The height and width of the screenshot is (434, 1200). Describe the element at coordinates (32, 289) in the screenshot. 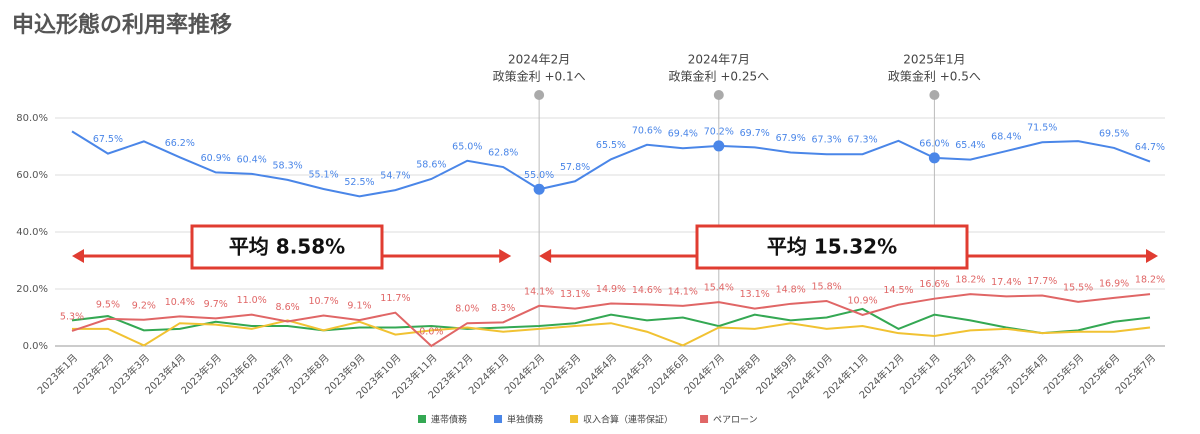

I see `y-tick-label: 20.0%` at that location.